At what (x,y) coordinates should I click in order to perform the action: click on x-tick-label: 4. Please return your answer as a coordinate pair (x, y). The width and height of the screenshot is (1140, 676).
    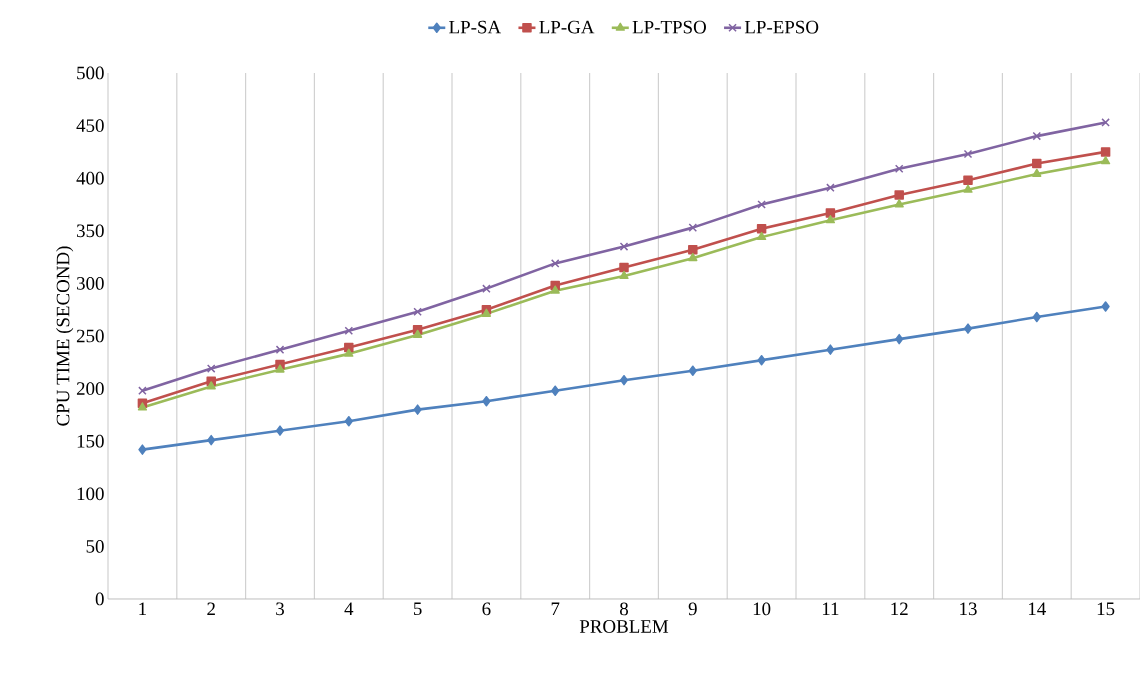
    Looking at the image, I should click on (349, 608).